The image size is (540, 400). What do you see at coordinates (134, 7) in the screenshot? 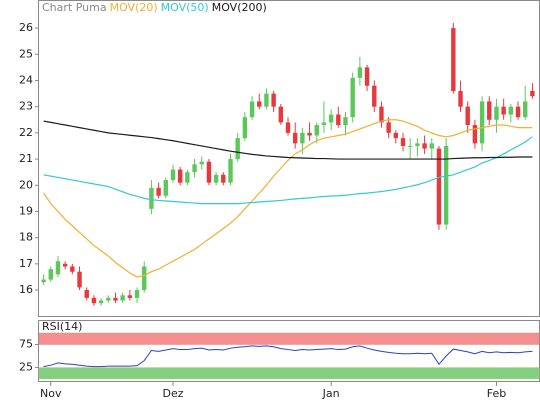
I see `legend-entry: MOV(20)` at bounding box center [134, 7].